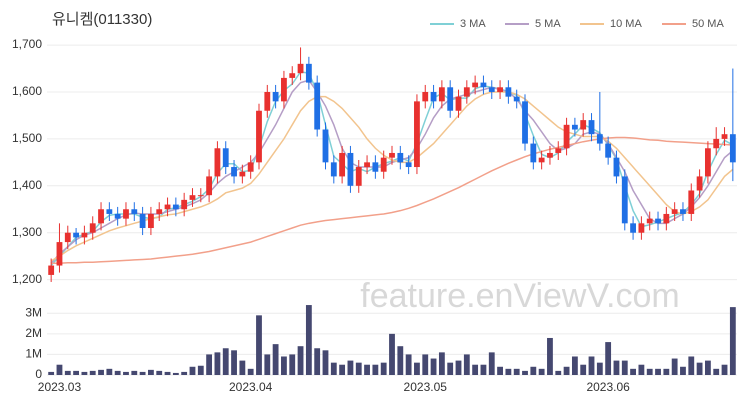 Image resolution: width=750 pixels, height=400 pixels. I want to click on x-tick-label: 2023.05, so click(426, 387).